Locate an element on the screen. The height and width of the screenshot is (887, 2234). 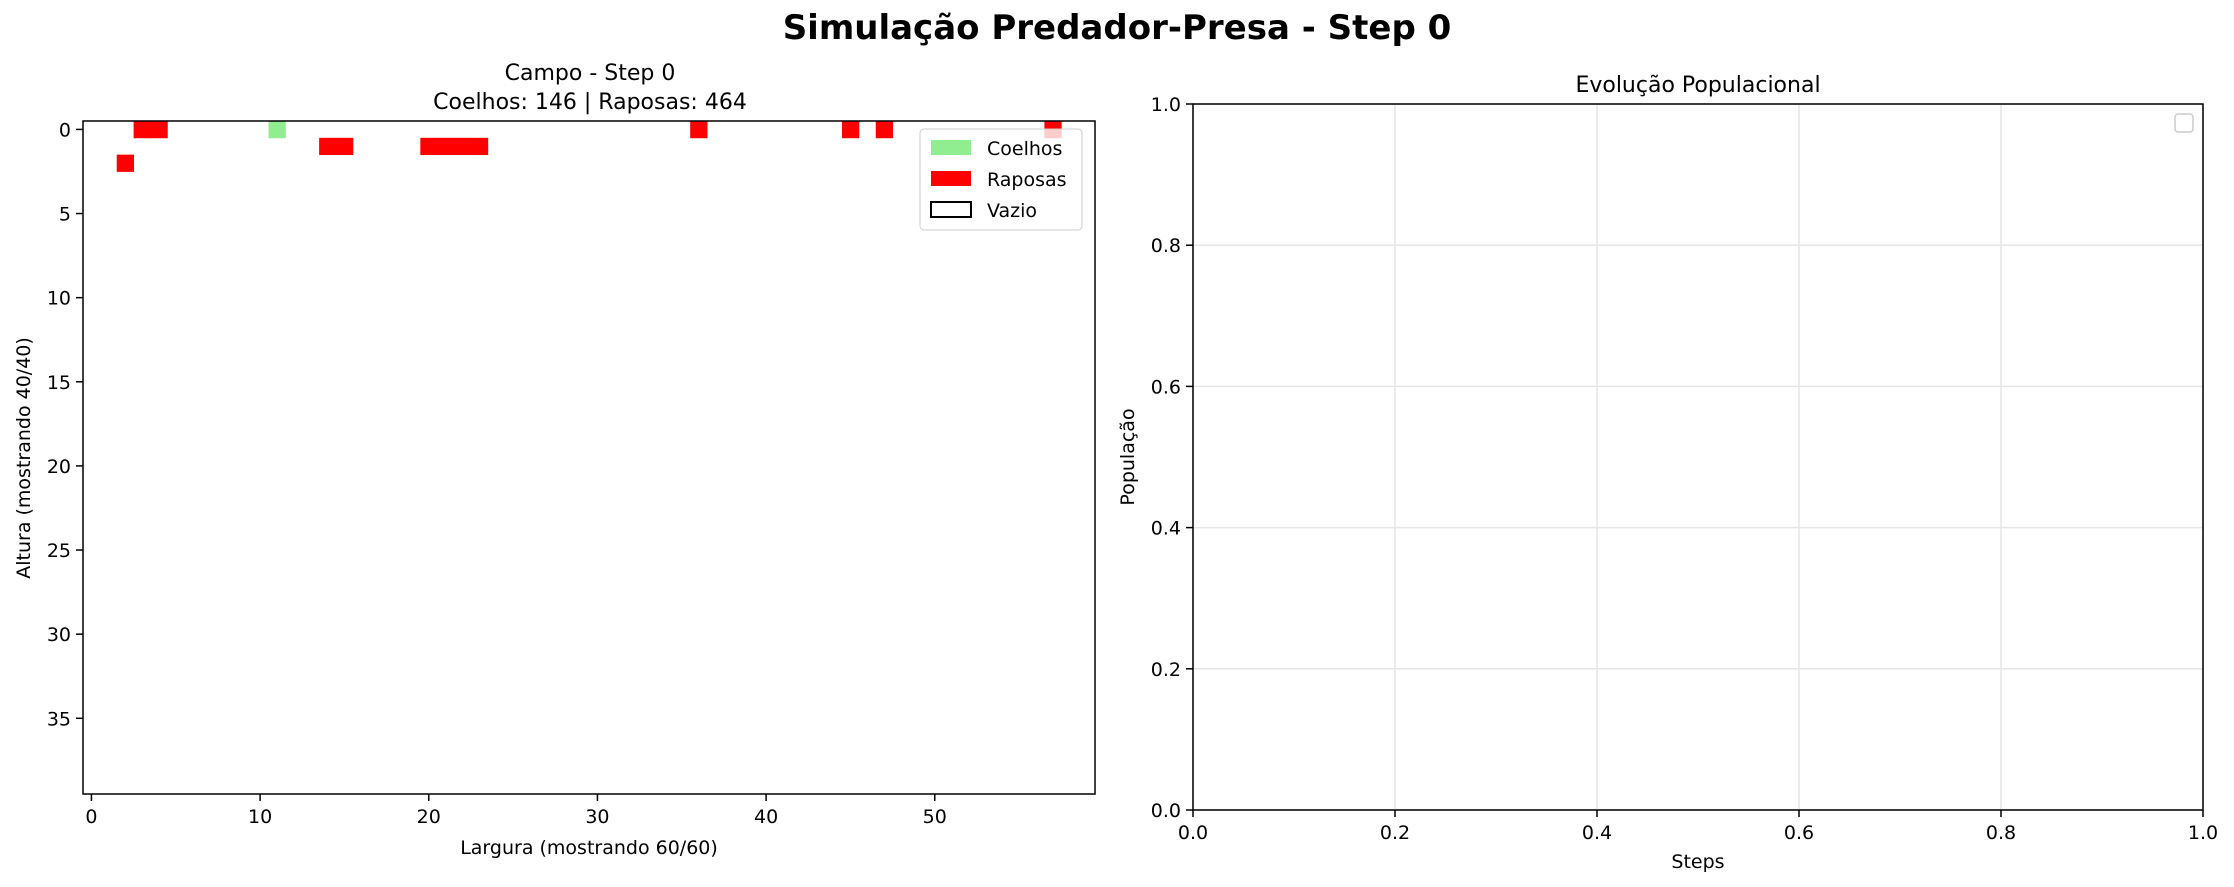
x-tick-label: 0.0 is located at coordinates (1193, 833).